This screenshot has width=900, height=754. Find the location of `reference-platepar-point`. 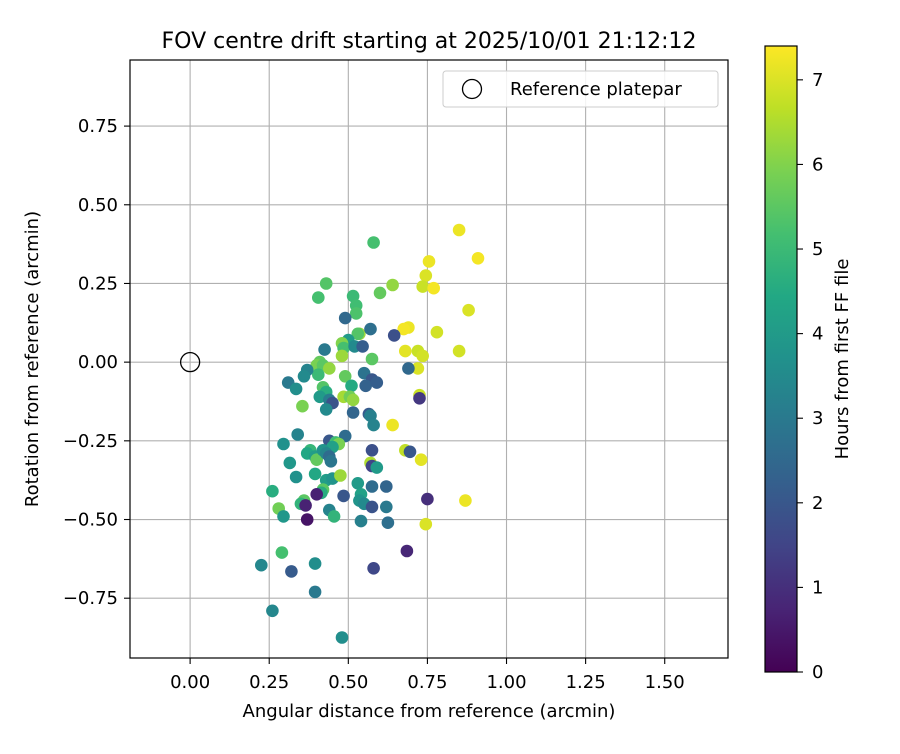

reference-platepar-point is located at coordinates (190, 362).